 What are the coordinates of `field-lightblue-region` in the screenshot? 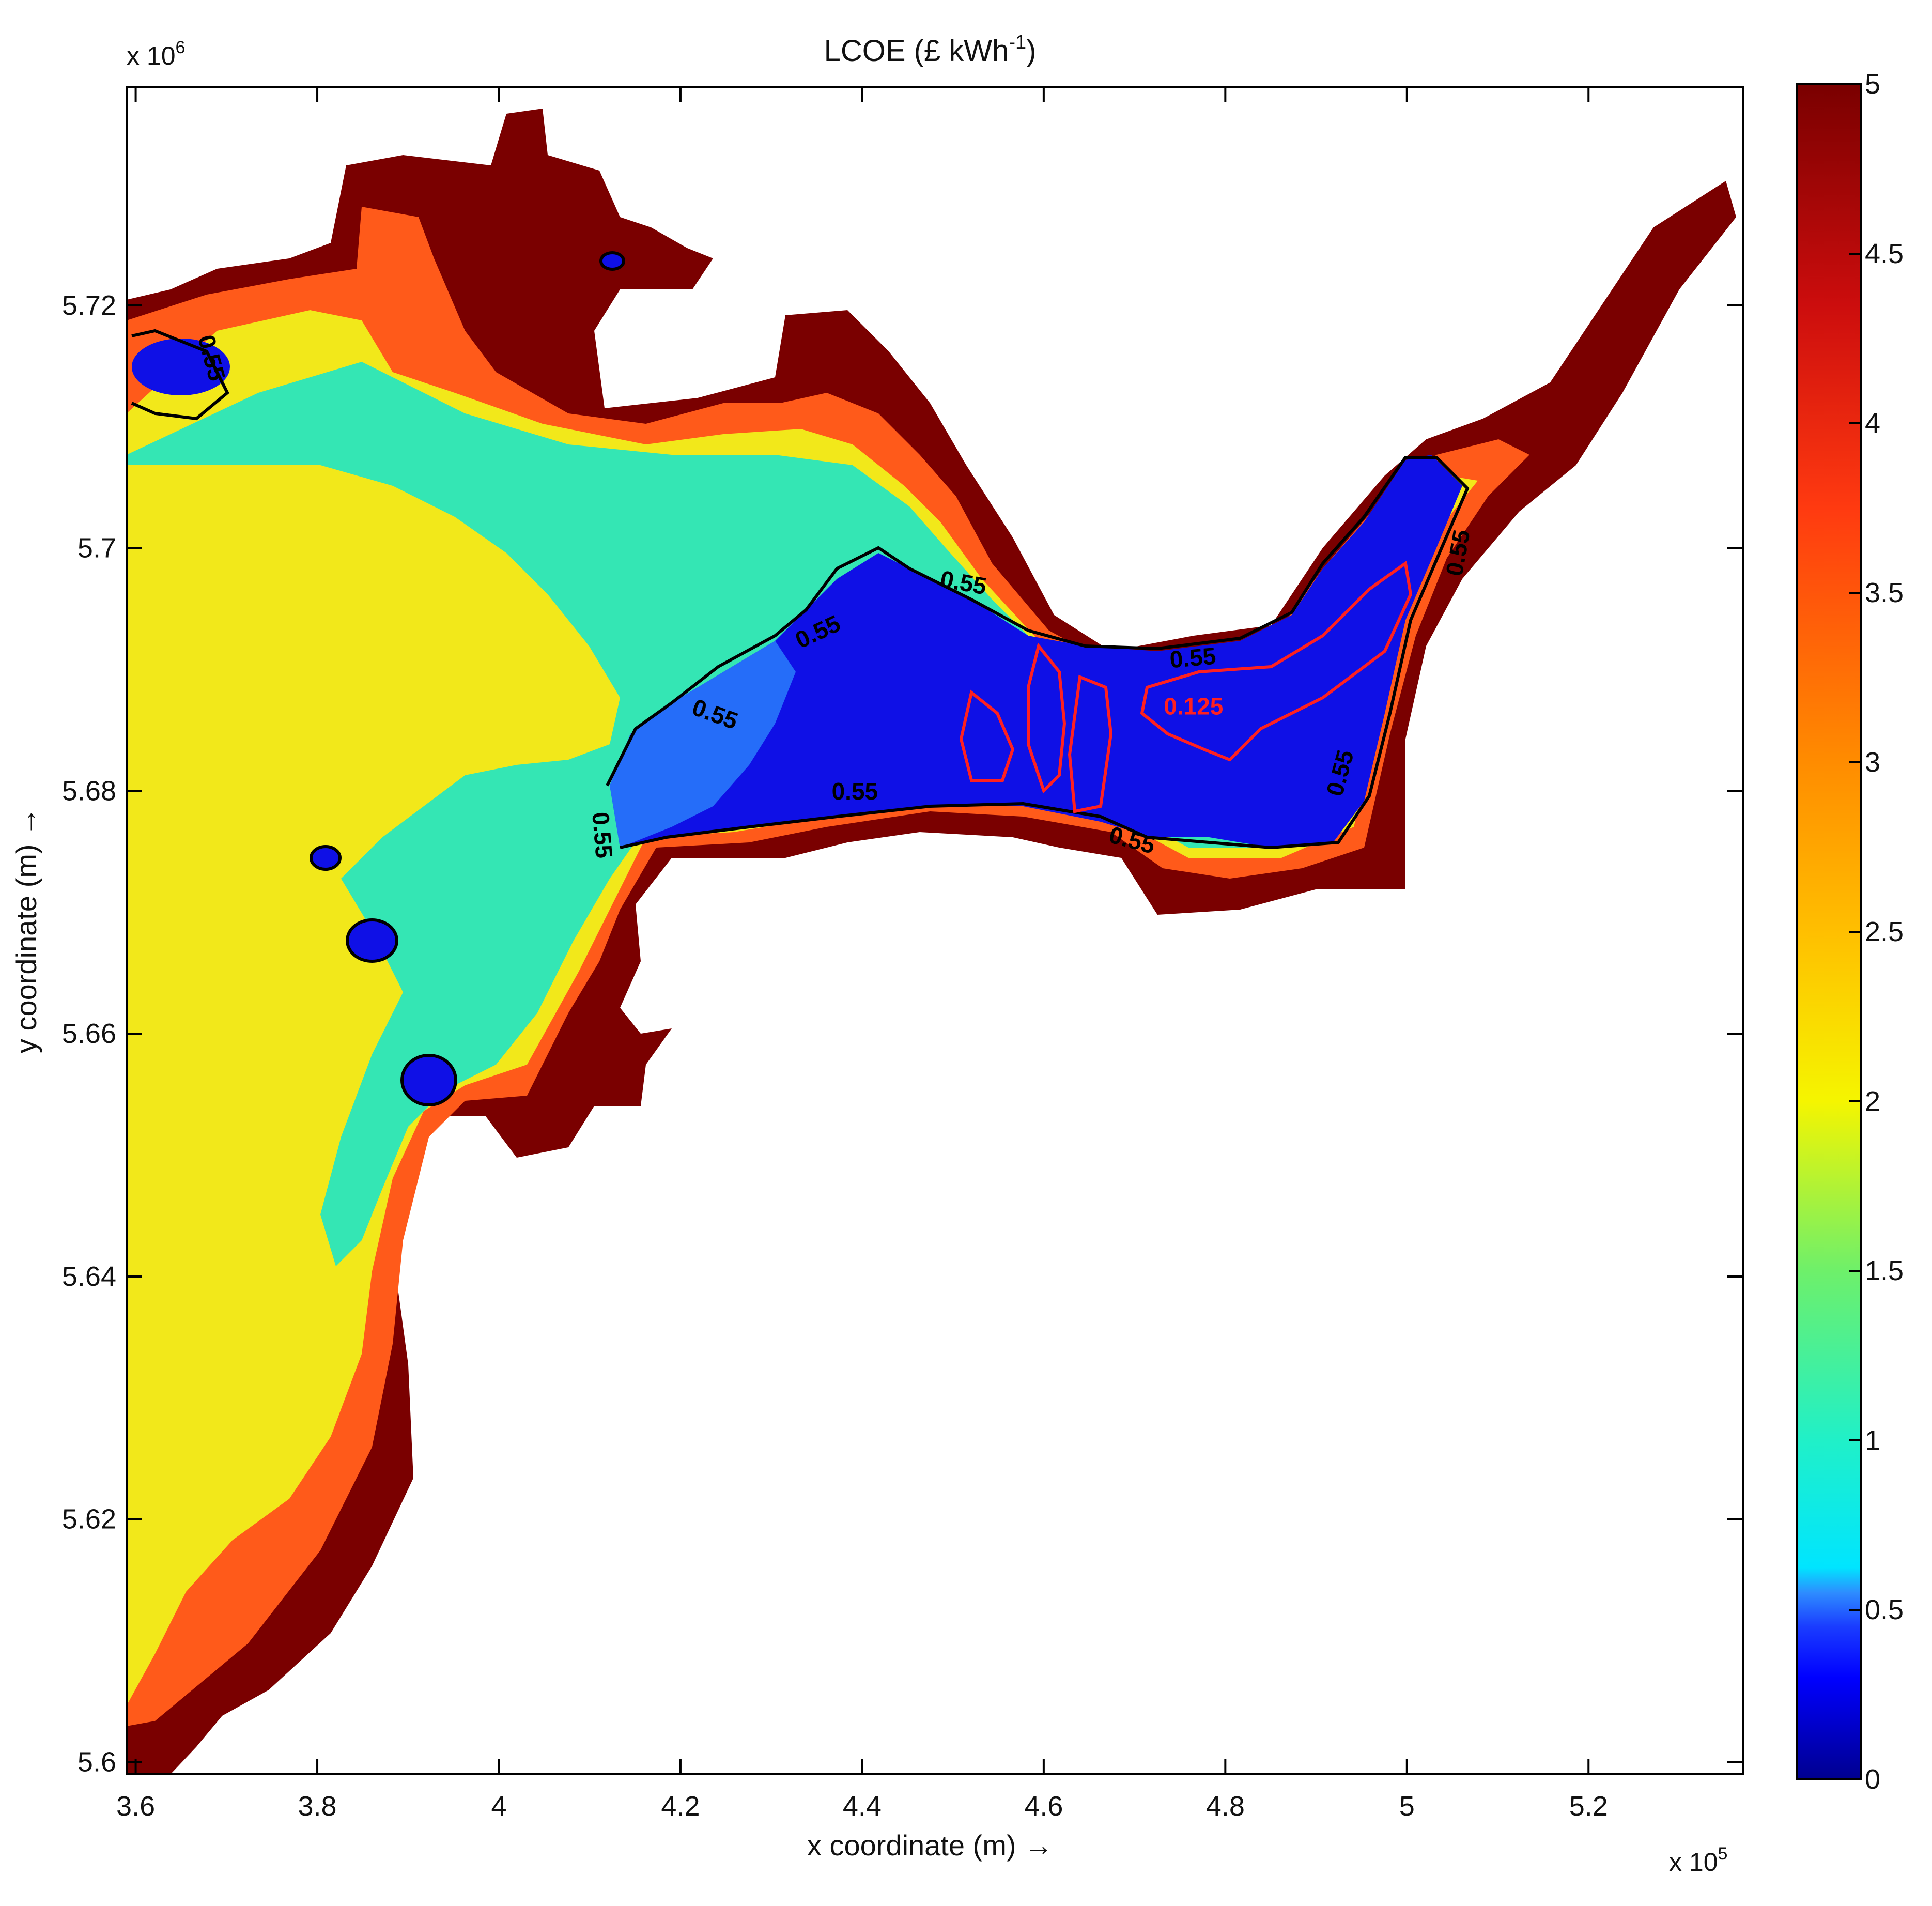 It's located at (703, 744).